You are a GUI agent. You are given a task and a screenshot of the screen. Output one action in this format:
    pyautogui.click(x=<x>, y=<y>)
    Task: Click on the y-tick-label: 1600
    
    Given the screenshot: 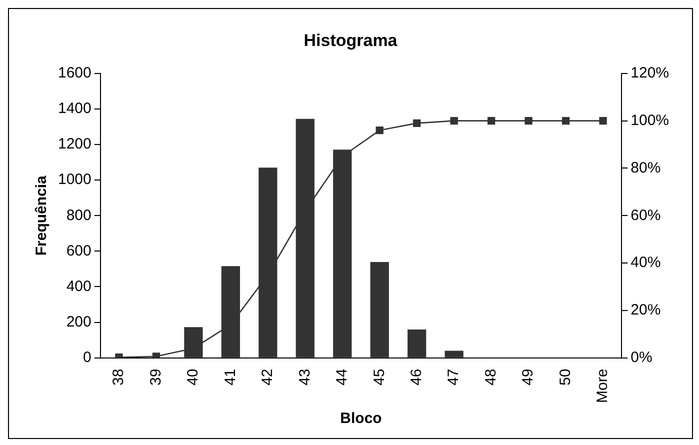 What is the action you would take?
    pyautogui.click(x=75, y=73)
    